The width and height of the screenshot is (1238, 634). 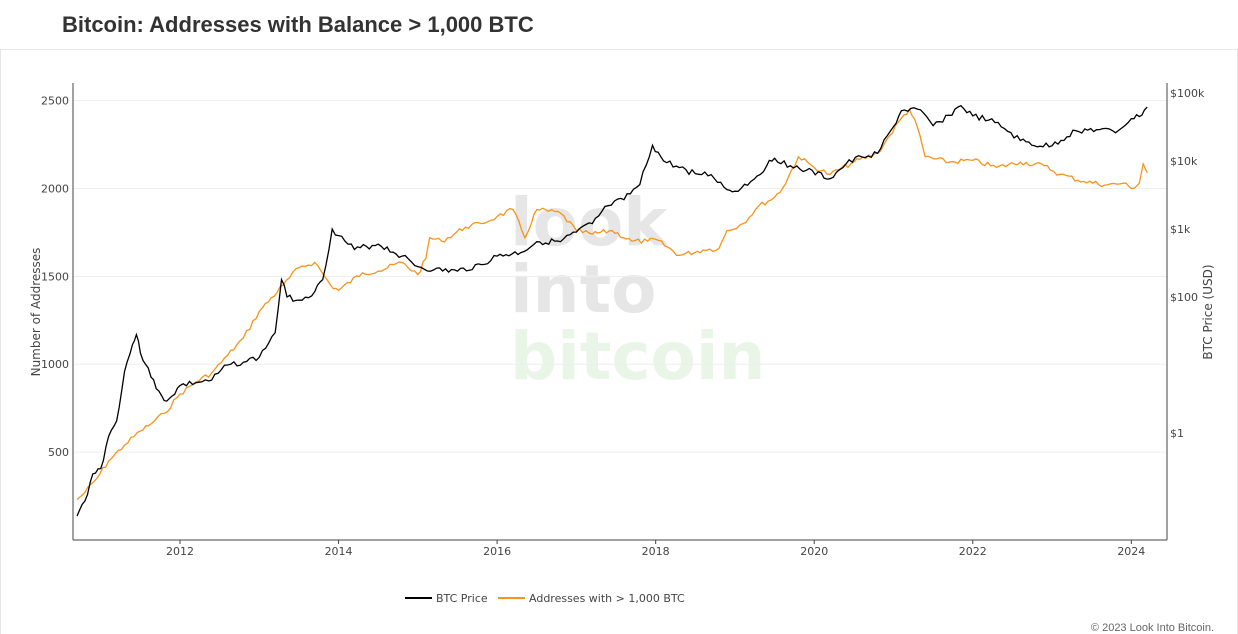 What do you see at coordinates (55, 188) in the screenshot?
I see `y-tick-label: 2000` at bounding box center [55, 188].